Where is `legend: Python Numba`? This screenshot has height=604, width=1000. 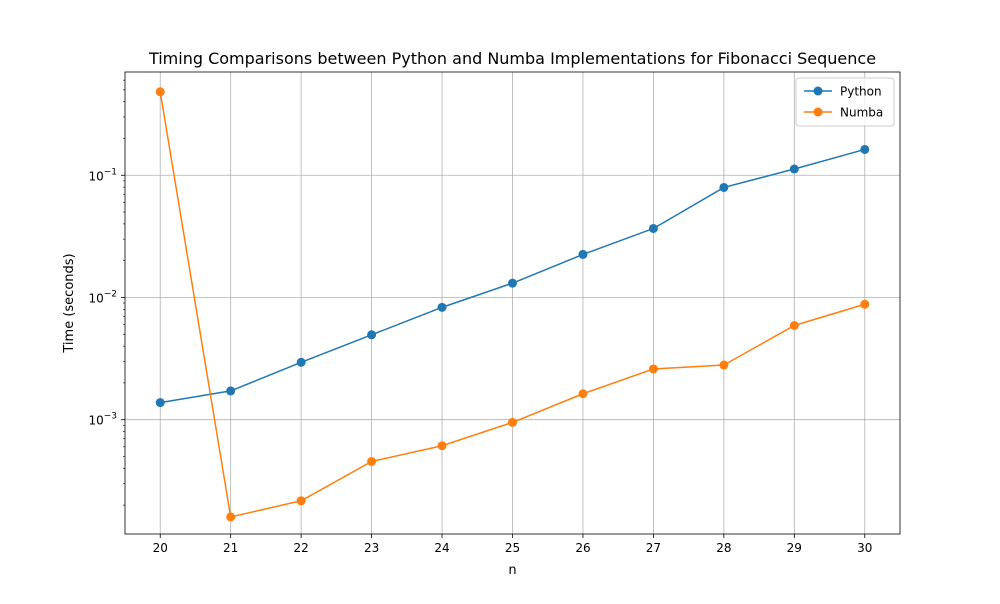
legend: Python Numba is located at coordinates (845, 102).